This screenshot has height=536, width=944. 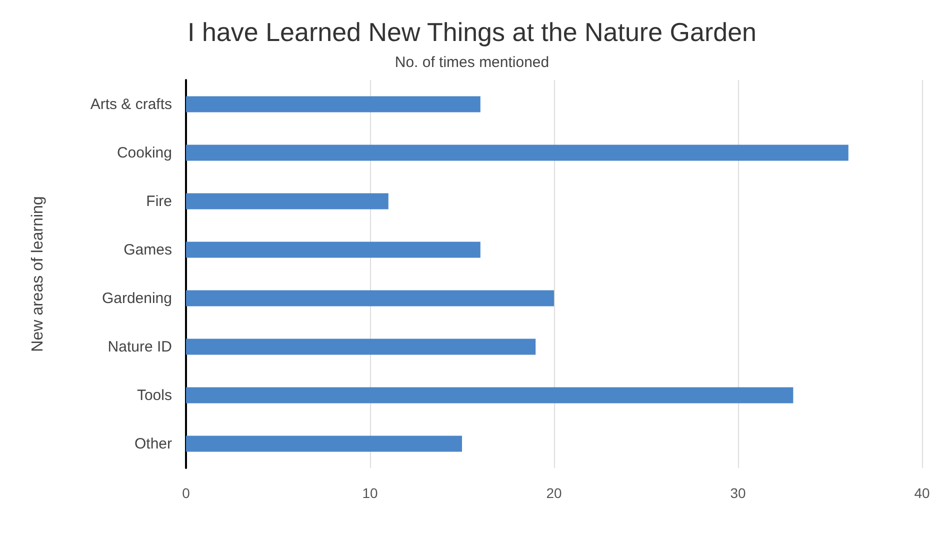 What do you see at coordinates (137, 298) in the screenshot?
I see `y-tick-label: Gardening` at bounding box center [137, 298].